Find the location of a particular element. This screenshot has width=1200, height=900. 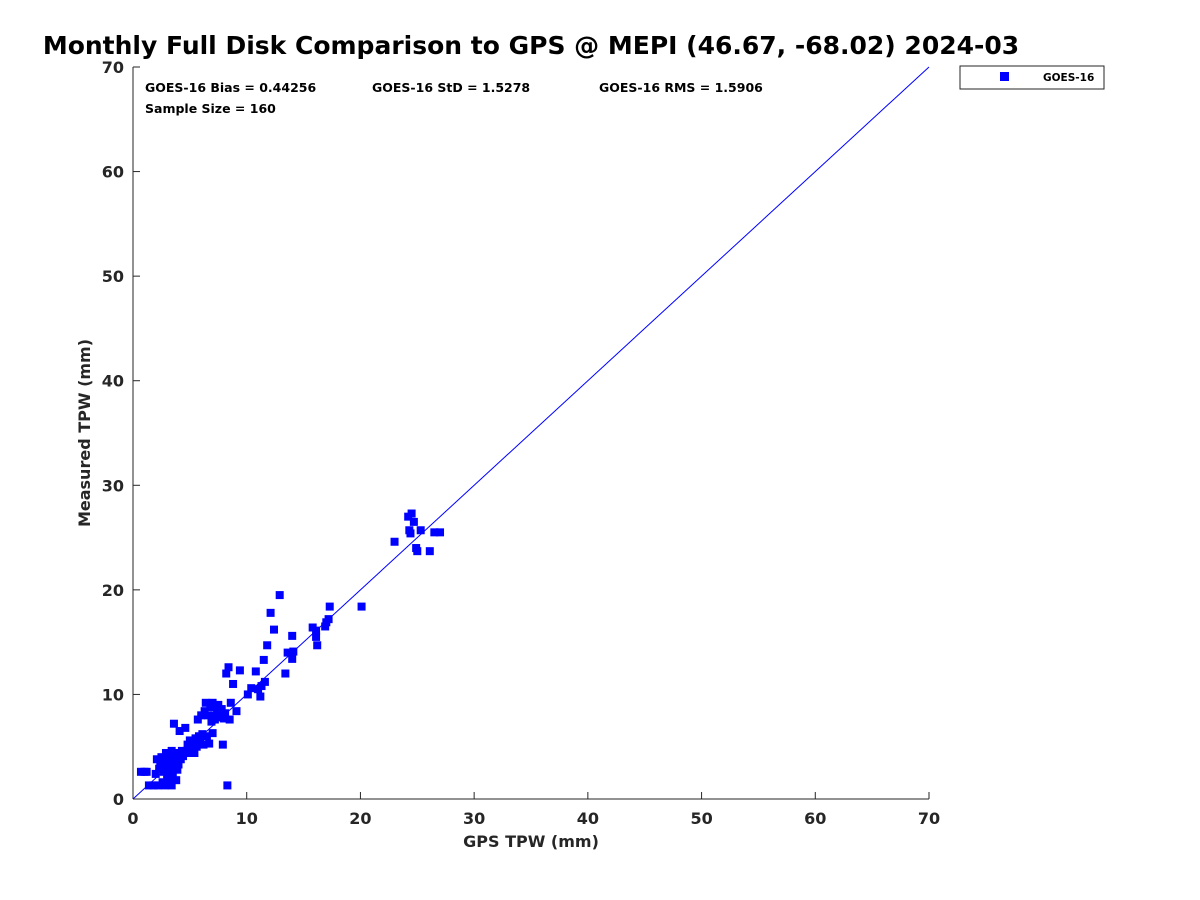

x-tick-label: 40 is located at coordinates (588, 818).